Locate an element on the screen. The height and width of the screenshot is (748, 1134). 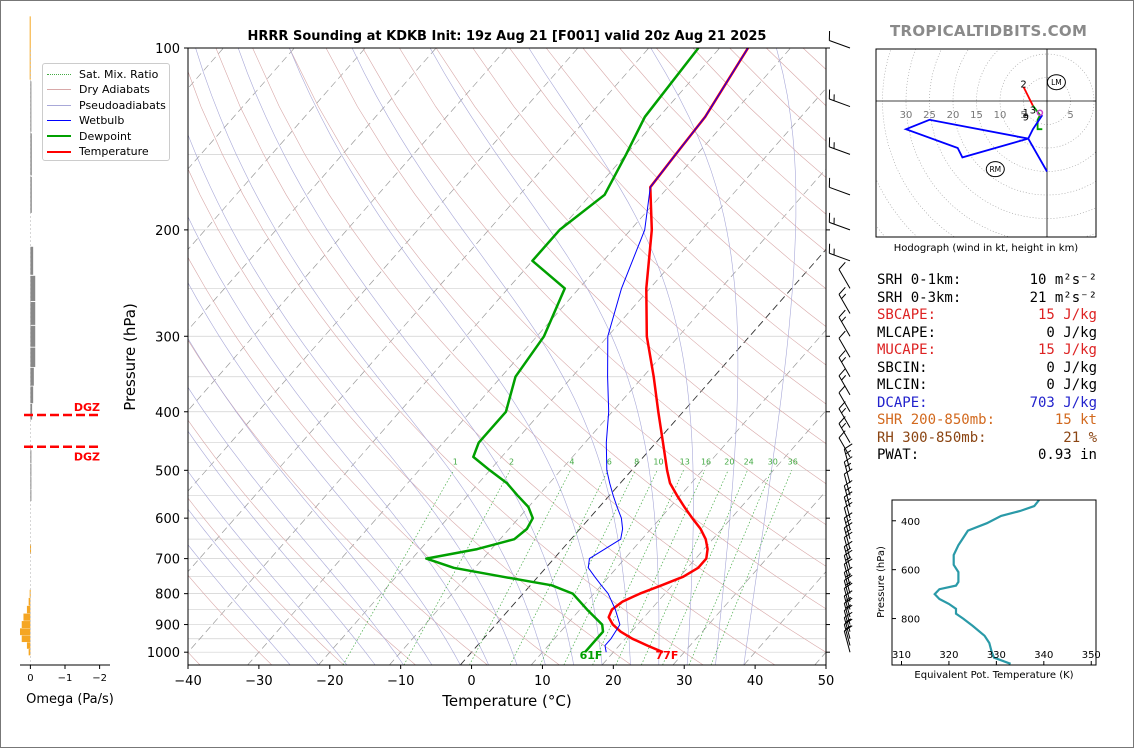
legend-label: Dry Adiabats is located at coordinates (114, 89).